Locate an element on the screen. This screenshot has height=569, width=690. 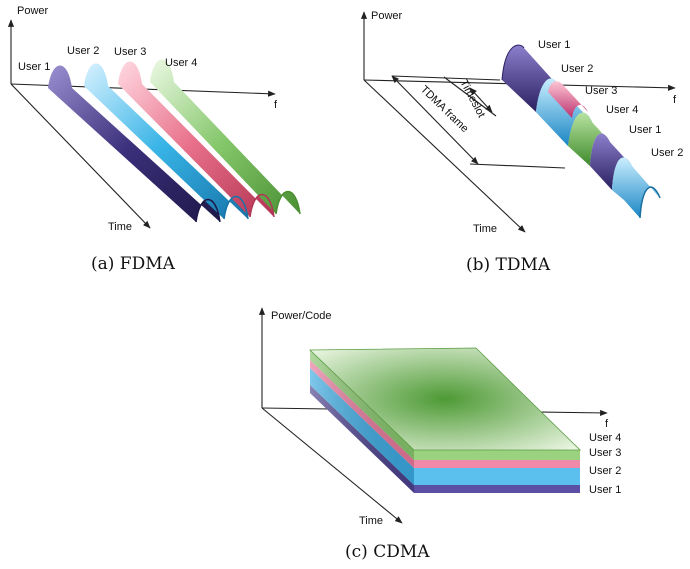
tdma-timeslot-arrow is located at coordinates (481, 100).